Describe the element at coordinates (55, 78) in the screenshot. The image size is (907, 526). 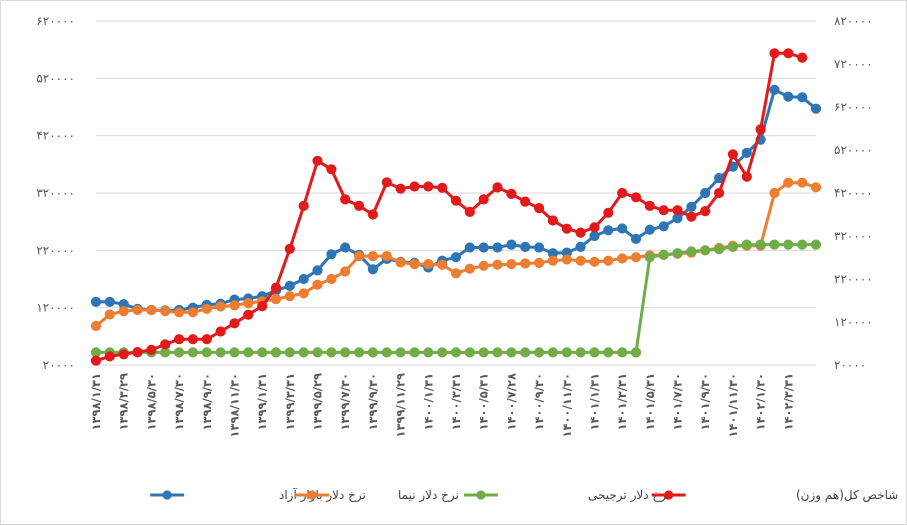
I see `left-tick-label: ۵۲۰۰۰۰` at that location.